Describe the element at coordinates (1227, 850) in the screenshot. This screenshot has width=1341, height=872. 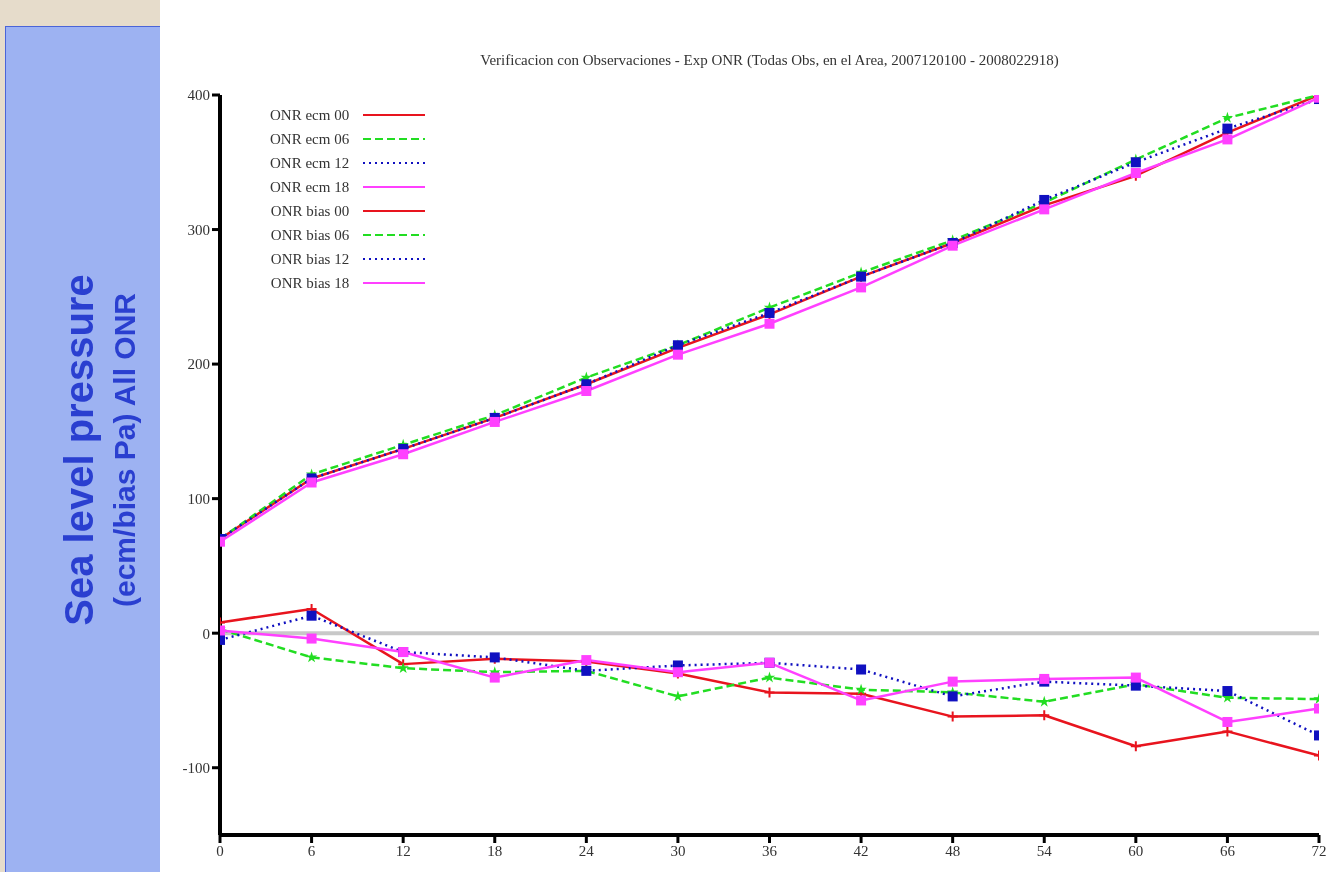
I see `x-tick-label: 66` at that location.